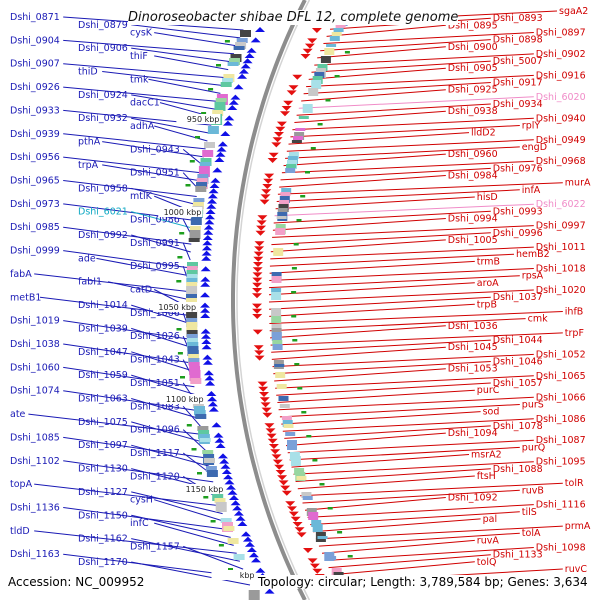  Describe the element at coordinates (103, 212) in the screenshot. I see `gene-label-left: Dshi_6021` at that location.